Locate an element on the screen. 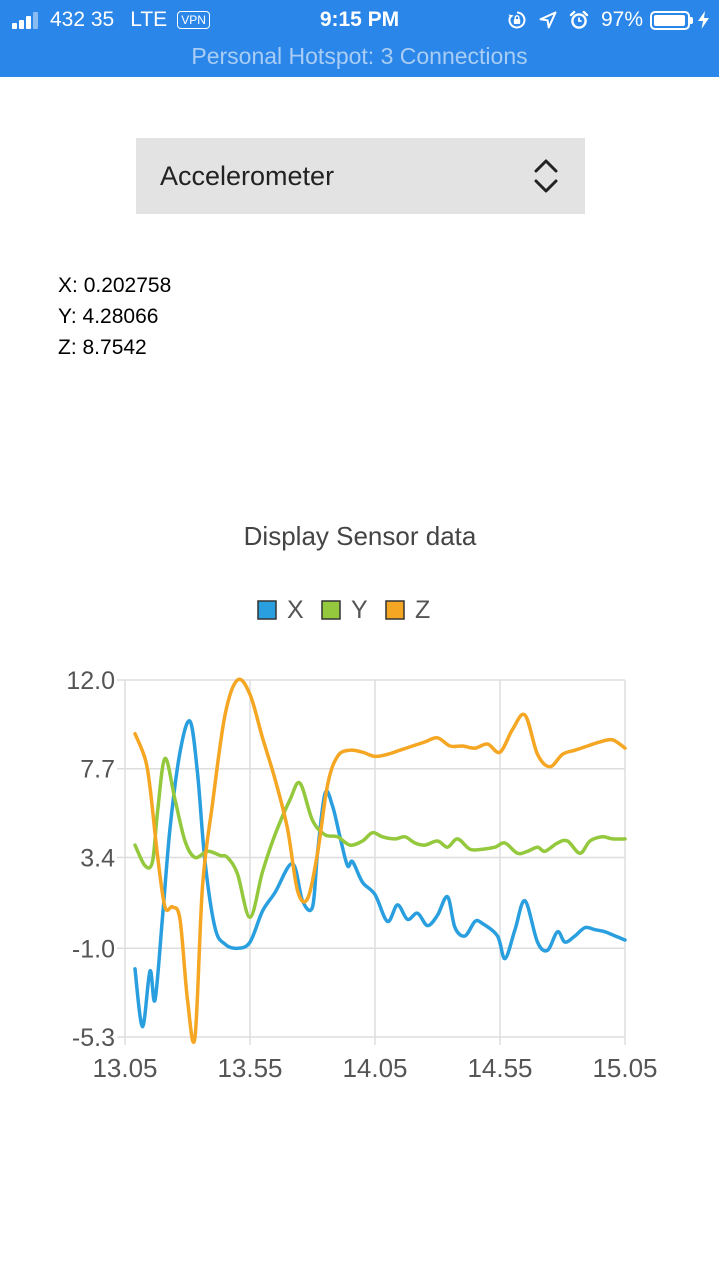  reading-x: X: 0.202758 is located at coordinates (114, 285).